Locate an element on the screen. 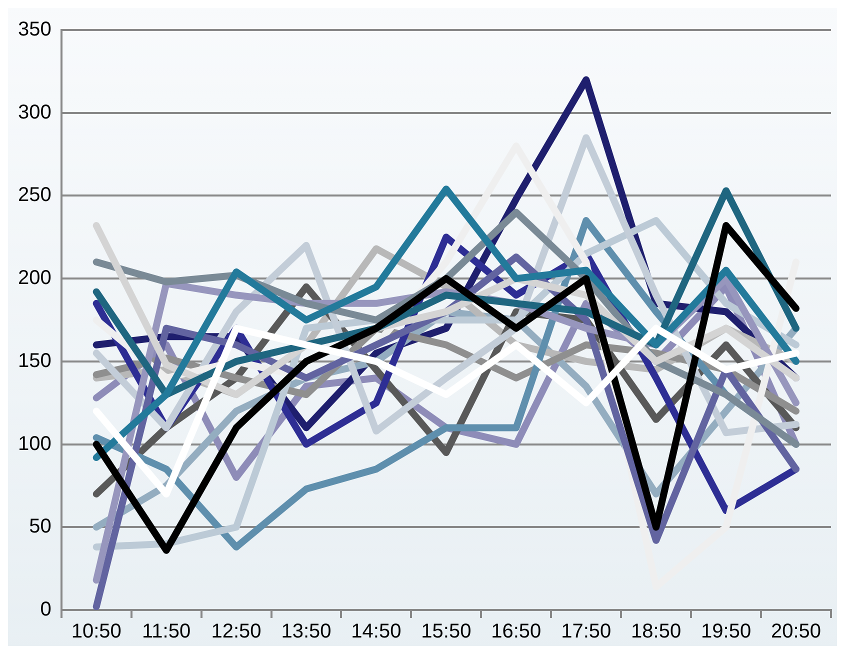 The width and height of the screenshot is (845, 654). y-tick-label: 350 is located at coordinates (35, 29).